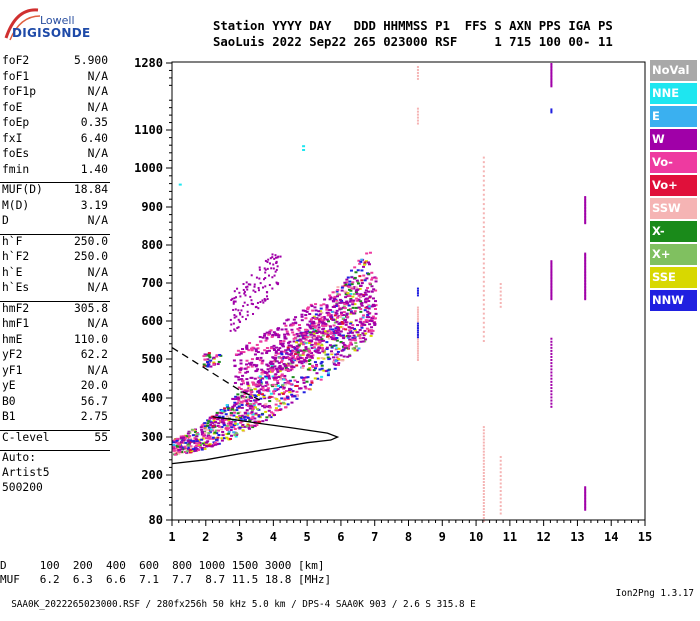  Describe the element at coordinates (255, 440) in the screenshot. I see `profile-curve` at that location.